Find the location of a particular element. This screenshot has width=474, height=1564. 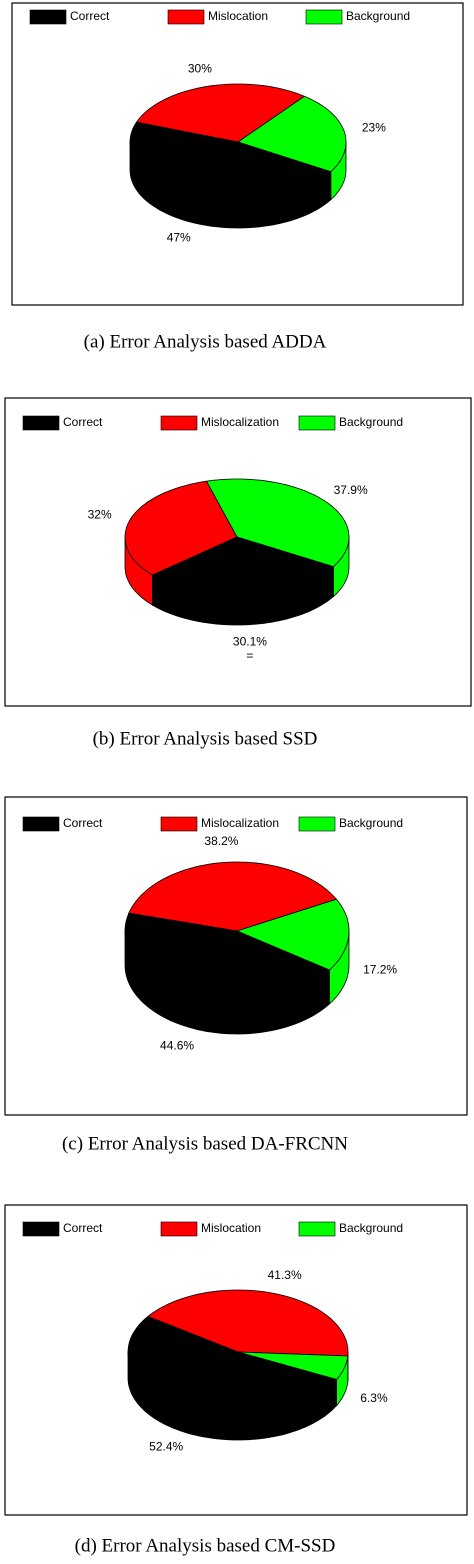

value-label: 6.3% is located at coordinates (374, 1398).